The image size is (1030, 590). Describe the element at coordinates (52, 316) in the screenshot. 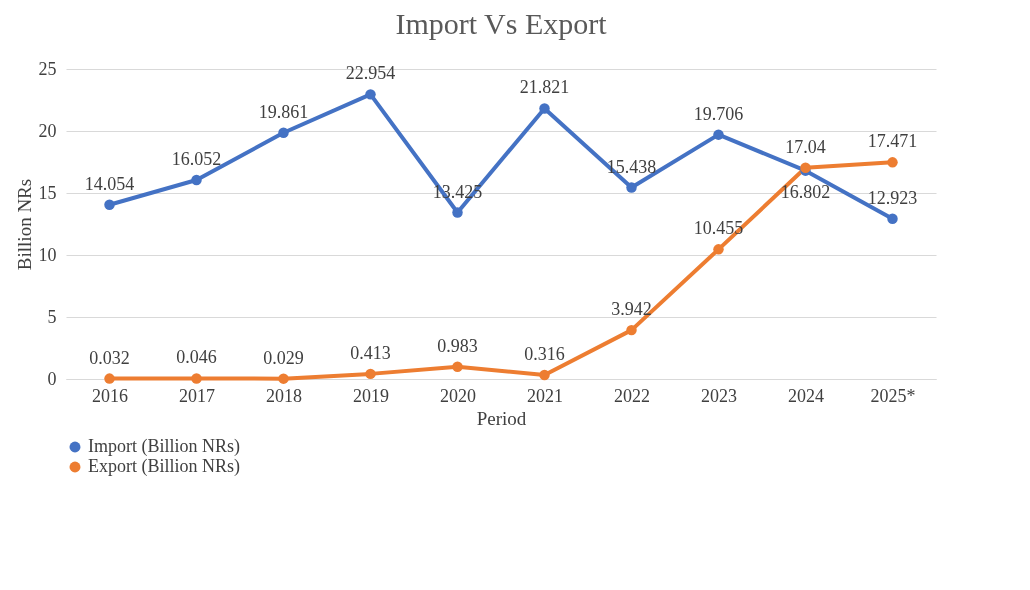

I see `y-tick-label: 5` at that location.